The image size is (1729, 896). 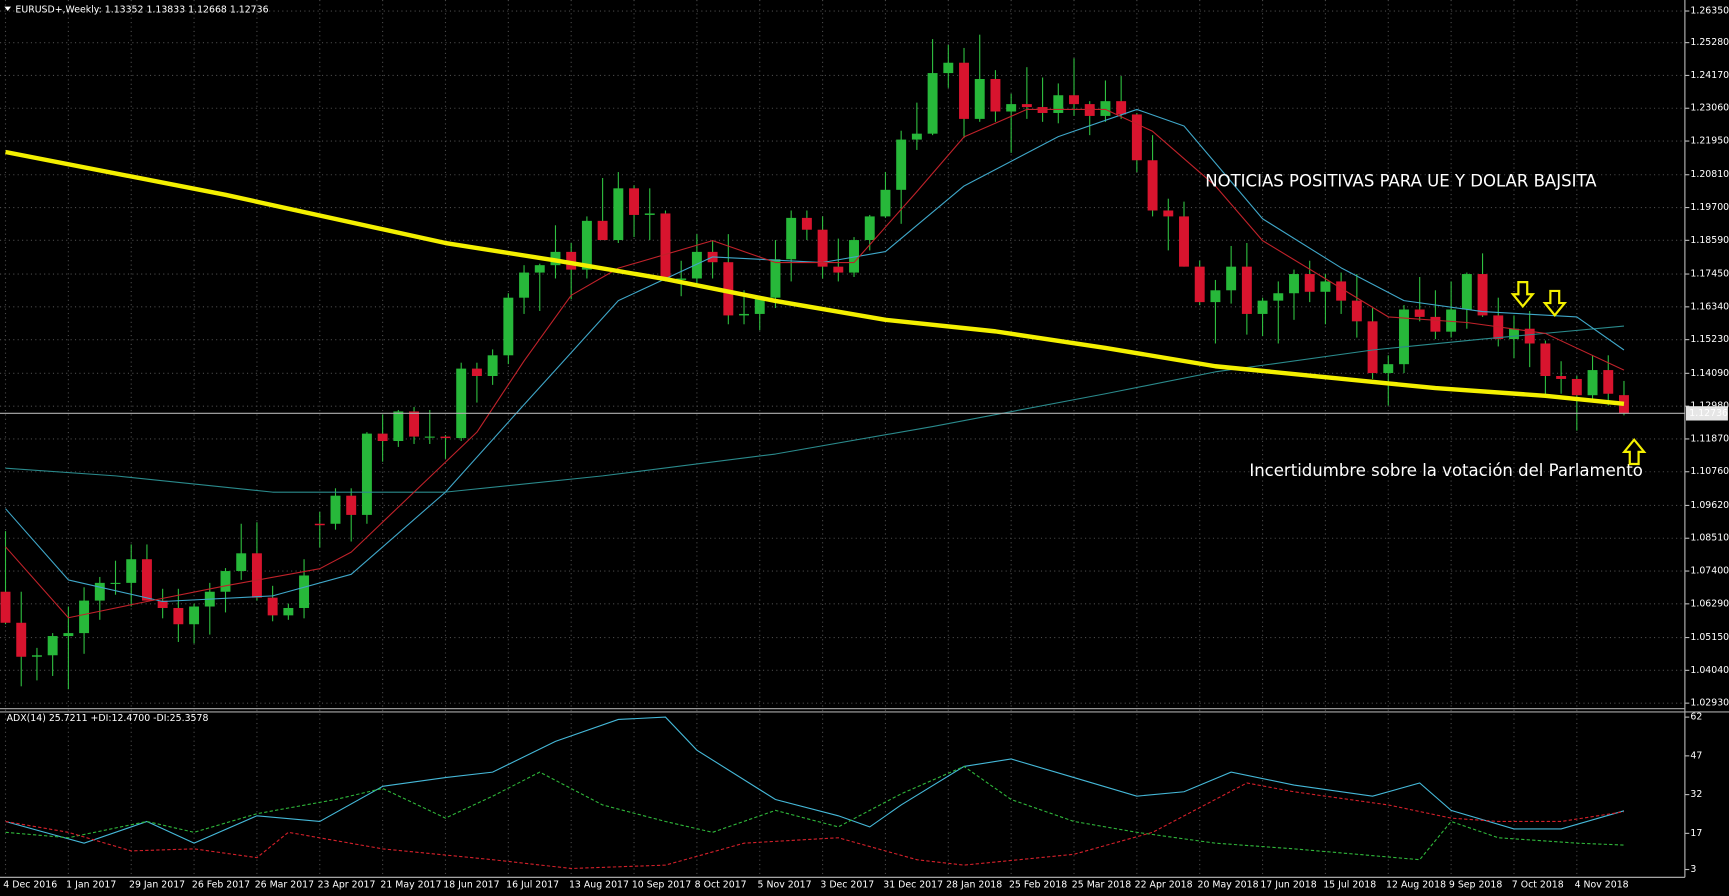 I want to click on price-label-box, so click(x=1706, y=413).